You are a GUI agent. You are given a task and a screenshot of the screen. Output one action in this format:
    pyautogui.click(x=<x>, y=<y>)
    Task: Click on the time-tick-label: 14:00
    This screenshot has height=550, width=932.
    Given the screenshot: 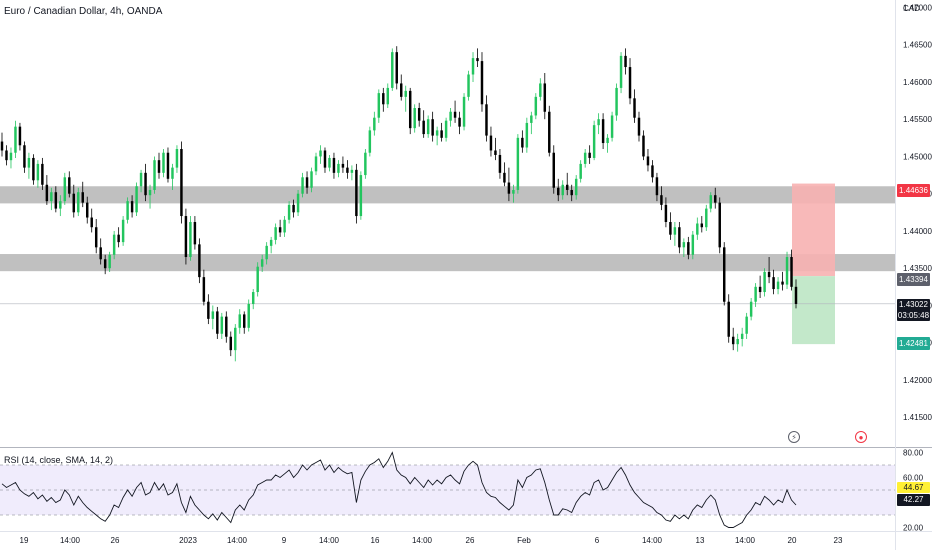 What is the action you would take?
    pyautogui.click(x=652, y=540)
    